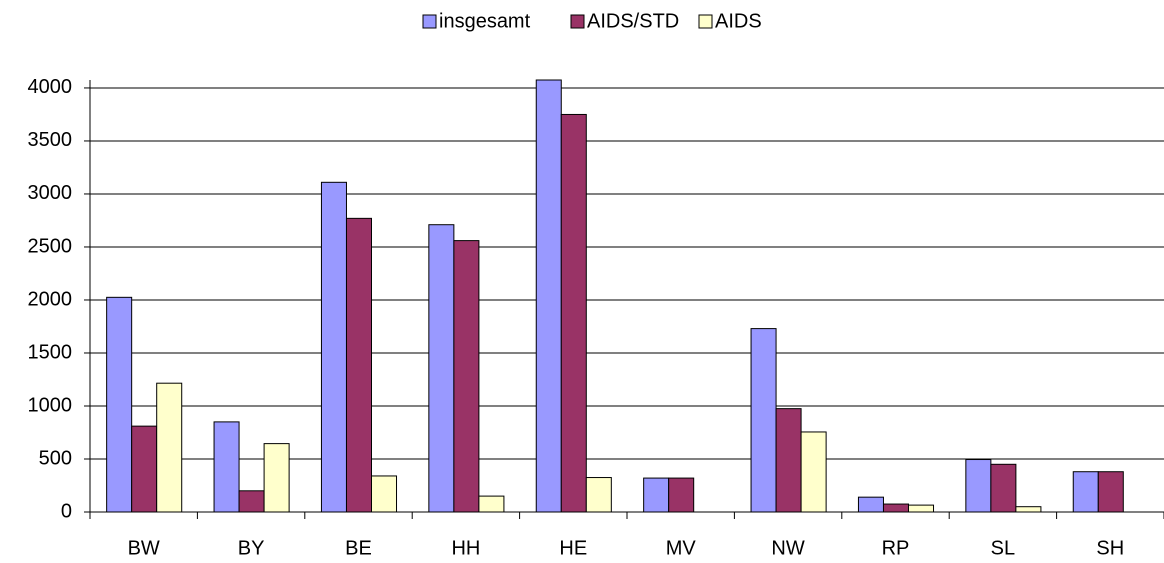  Describe the element at coordinates (573, 548) in the screenshot. I see `x-tick-label: HE` at that location.